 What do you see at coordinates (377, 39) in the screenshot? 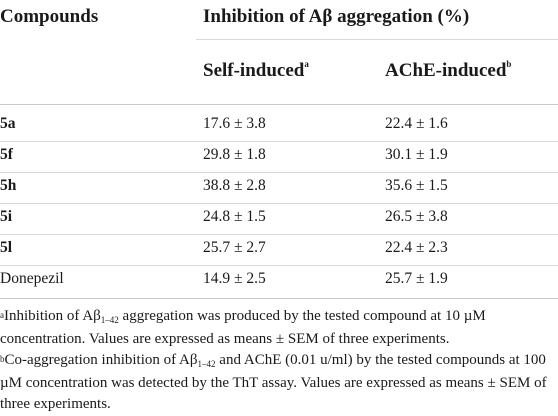
I see `group-header-rule` at bounding box center [377, 39].